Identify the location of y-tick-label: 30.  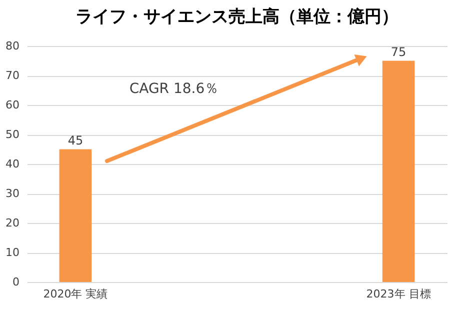
(13, 193).